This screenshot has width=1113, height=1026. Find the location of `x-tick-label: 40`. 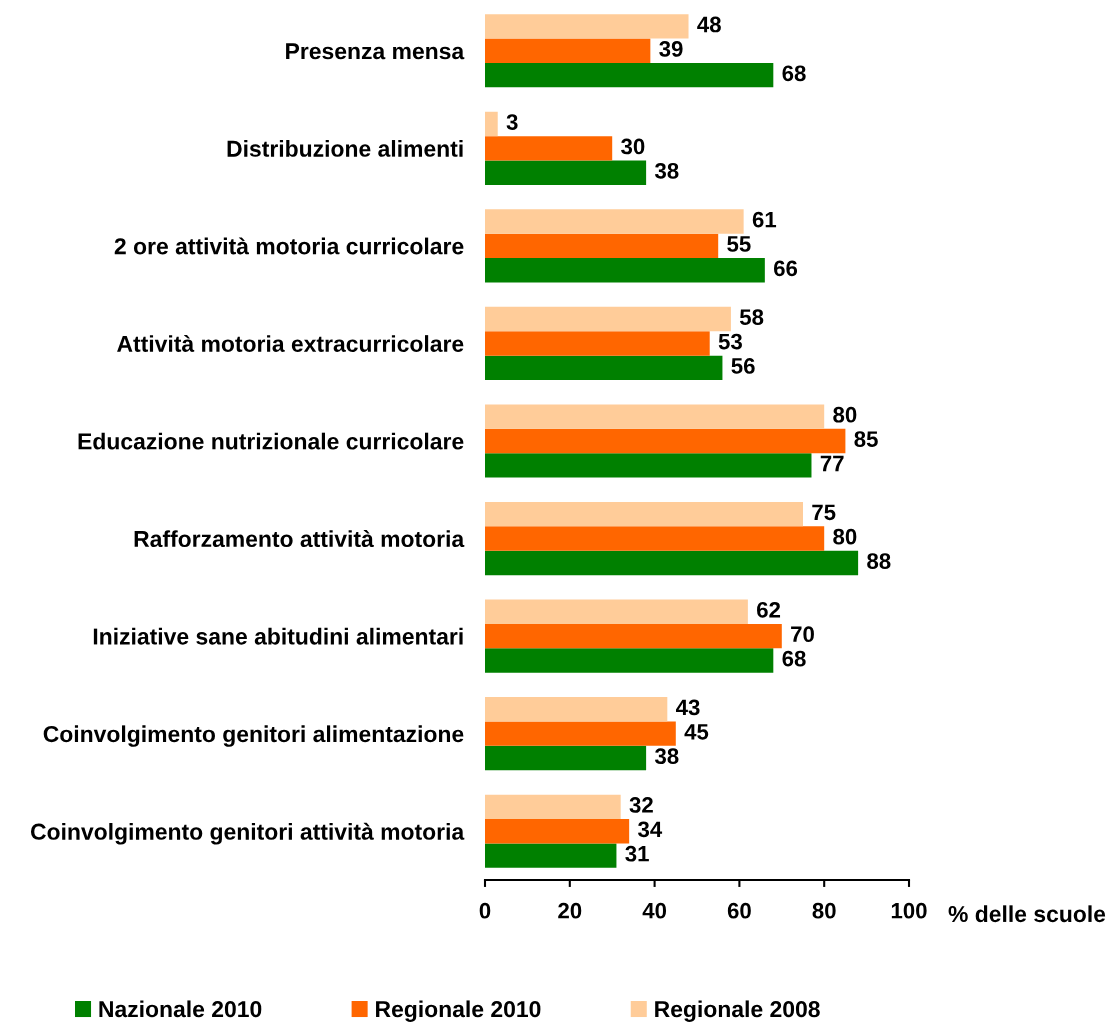

x-tick-label: 40 is located at coordinates (654, 910).